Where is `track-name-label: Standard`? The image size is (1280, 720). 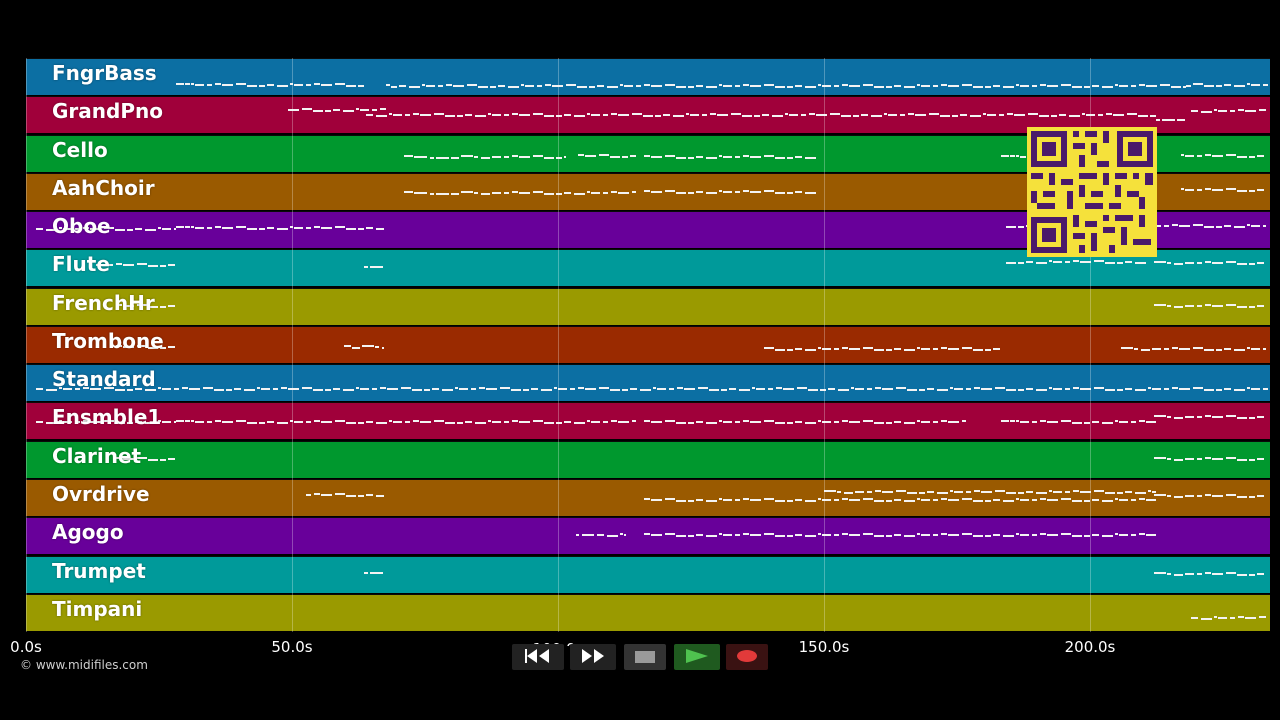
track-name-label: Standard is located at coordinates (104, 379).